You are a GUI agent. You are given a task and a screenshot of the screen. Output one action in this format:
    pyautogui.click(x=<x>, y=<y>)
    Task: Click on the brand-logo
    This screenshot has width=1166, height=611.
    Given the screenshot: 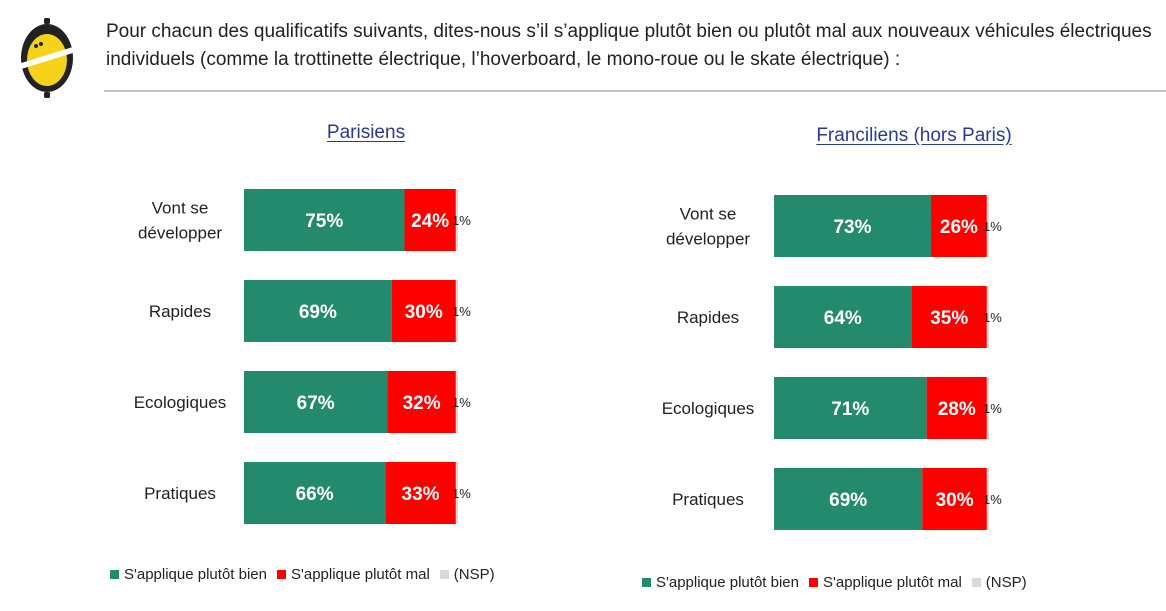 What is the action you would take?
    pyautogui.click(x=47, y=58)
    